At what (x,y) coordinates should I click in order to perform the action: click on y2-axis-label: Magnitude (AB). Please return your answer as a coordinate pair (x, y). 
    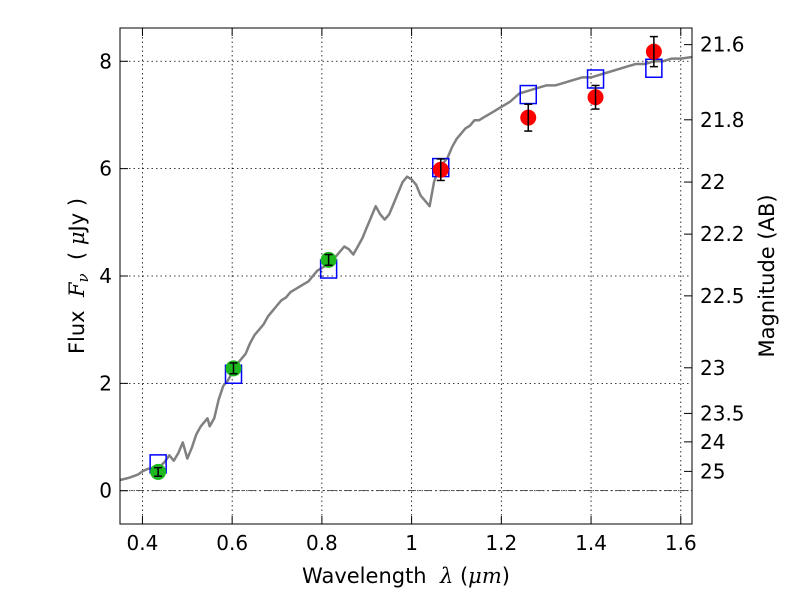
    Looking at the image, I should click on (767, 275).